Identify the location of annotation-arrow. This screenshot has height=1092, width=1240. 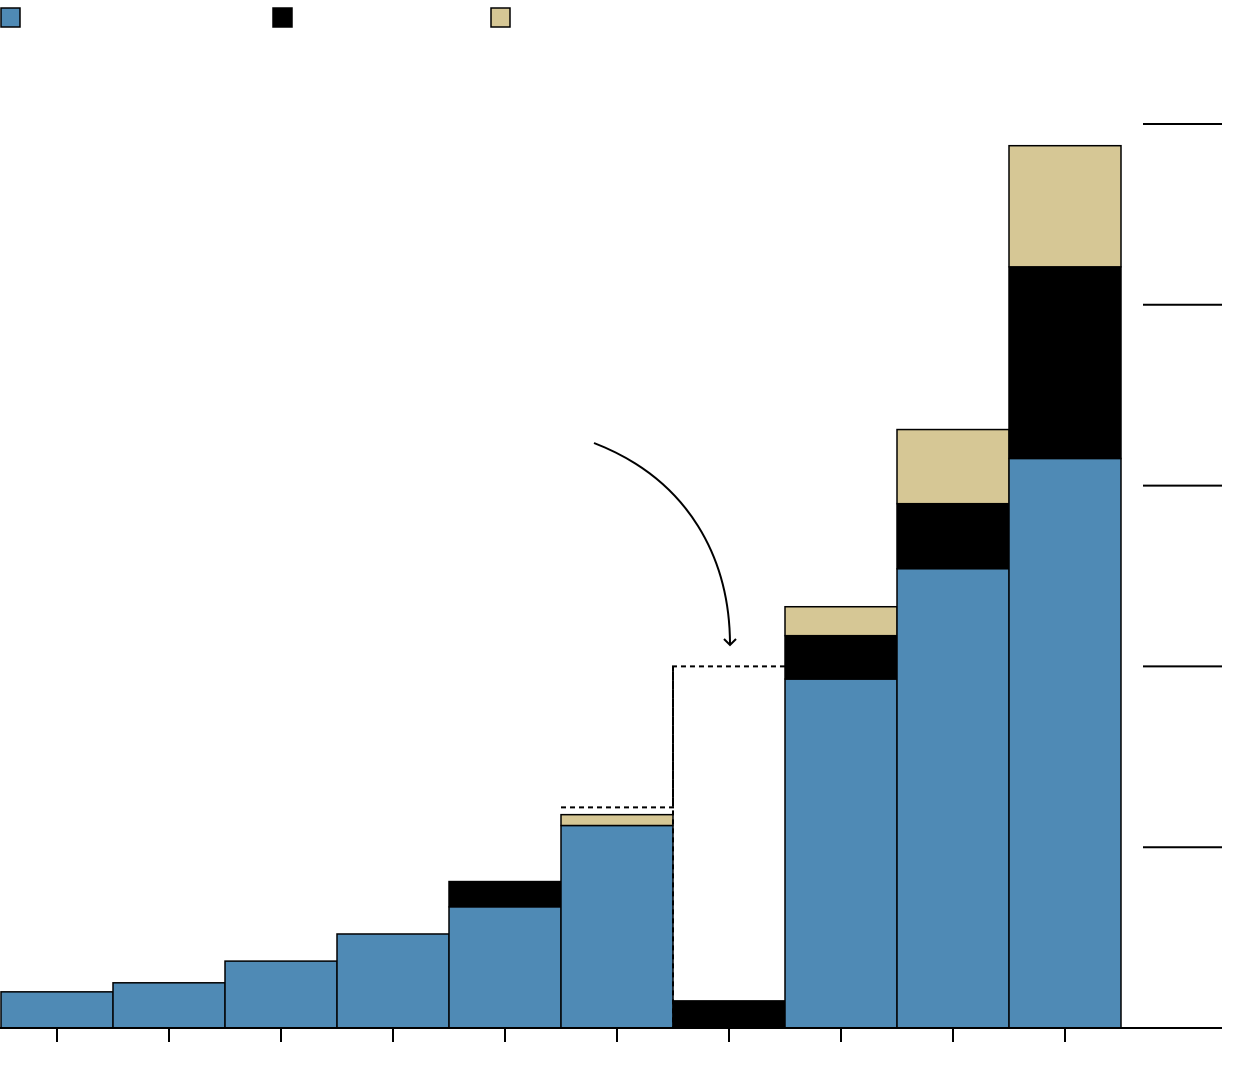
(665, 544).